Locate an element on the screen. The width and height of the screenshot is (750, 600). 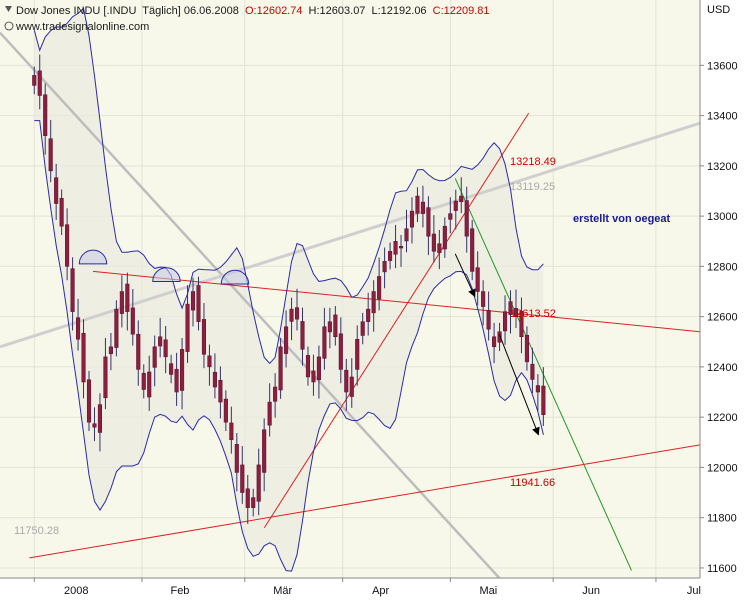
price-label: 12613.52 is located at coordinates (533, 314).